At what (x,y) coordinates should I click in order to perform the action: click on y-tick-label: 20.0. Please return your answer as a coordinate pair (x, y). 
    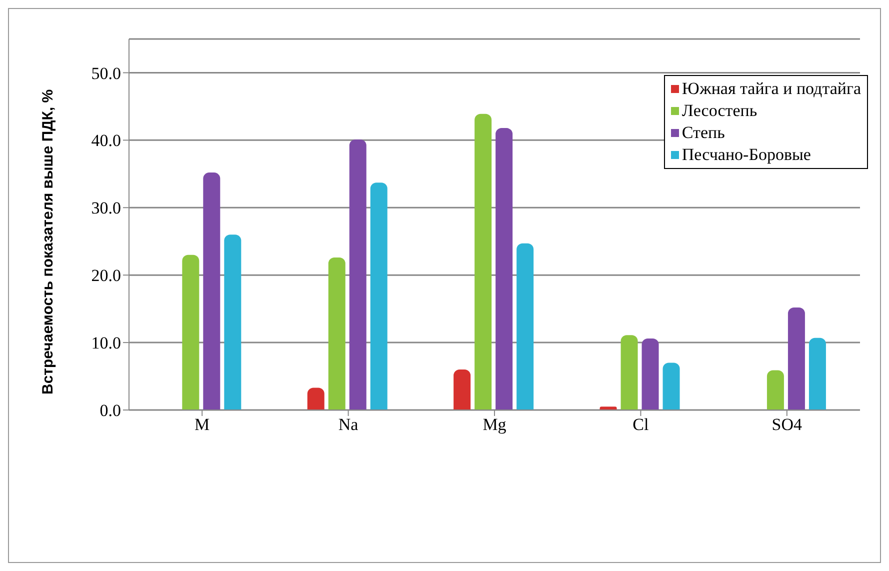
    Looking at the image, I should click on (106, 276).